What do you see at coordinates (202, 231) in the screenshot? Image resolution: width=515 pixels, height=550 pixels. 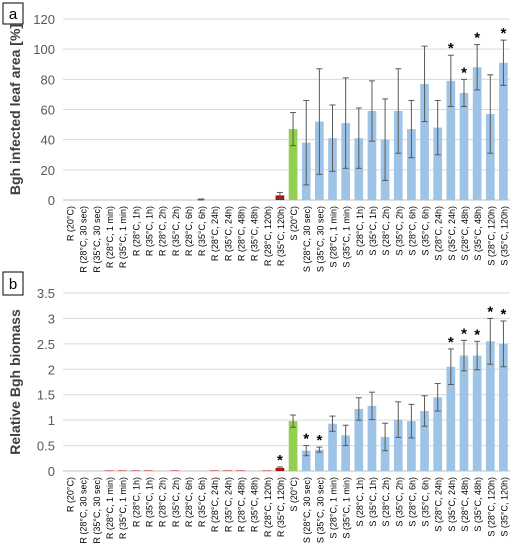 I see `x-tick-label: R (35°C, 6h)` at bounding box center [202, 231].